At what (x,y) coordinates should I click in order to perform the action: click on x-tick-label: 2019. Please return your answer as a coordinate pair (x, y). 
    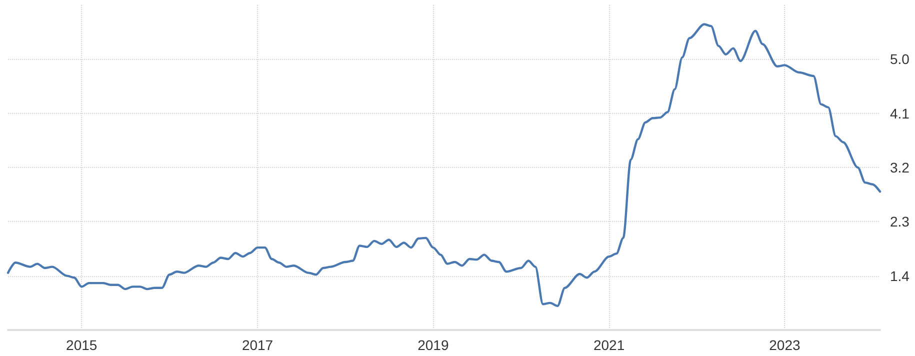
    Looking at the image, I should click on (433, 345).